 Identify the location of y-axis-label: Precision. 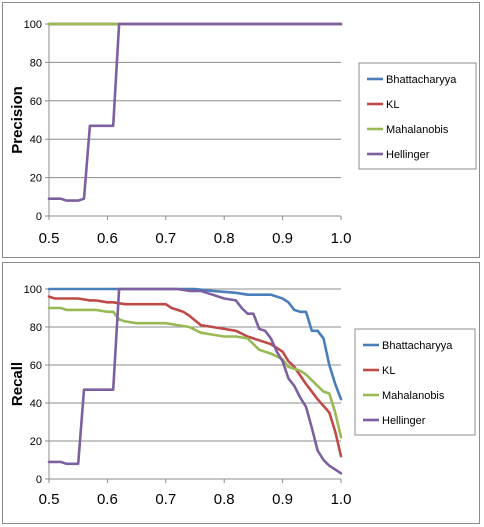
(17, 120).